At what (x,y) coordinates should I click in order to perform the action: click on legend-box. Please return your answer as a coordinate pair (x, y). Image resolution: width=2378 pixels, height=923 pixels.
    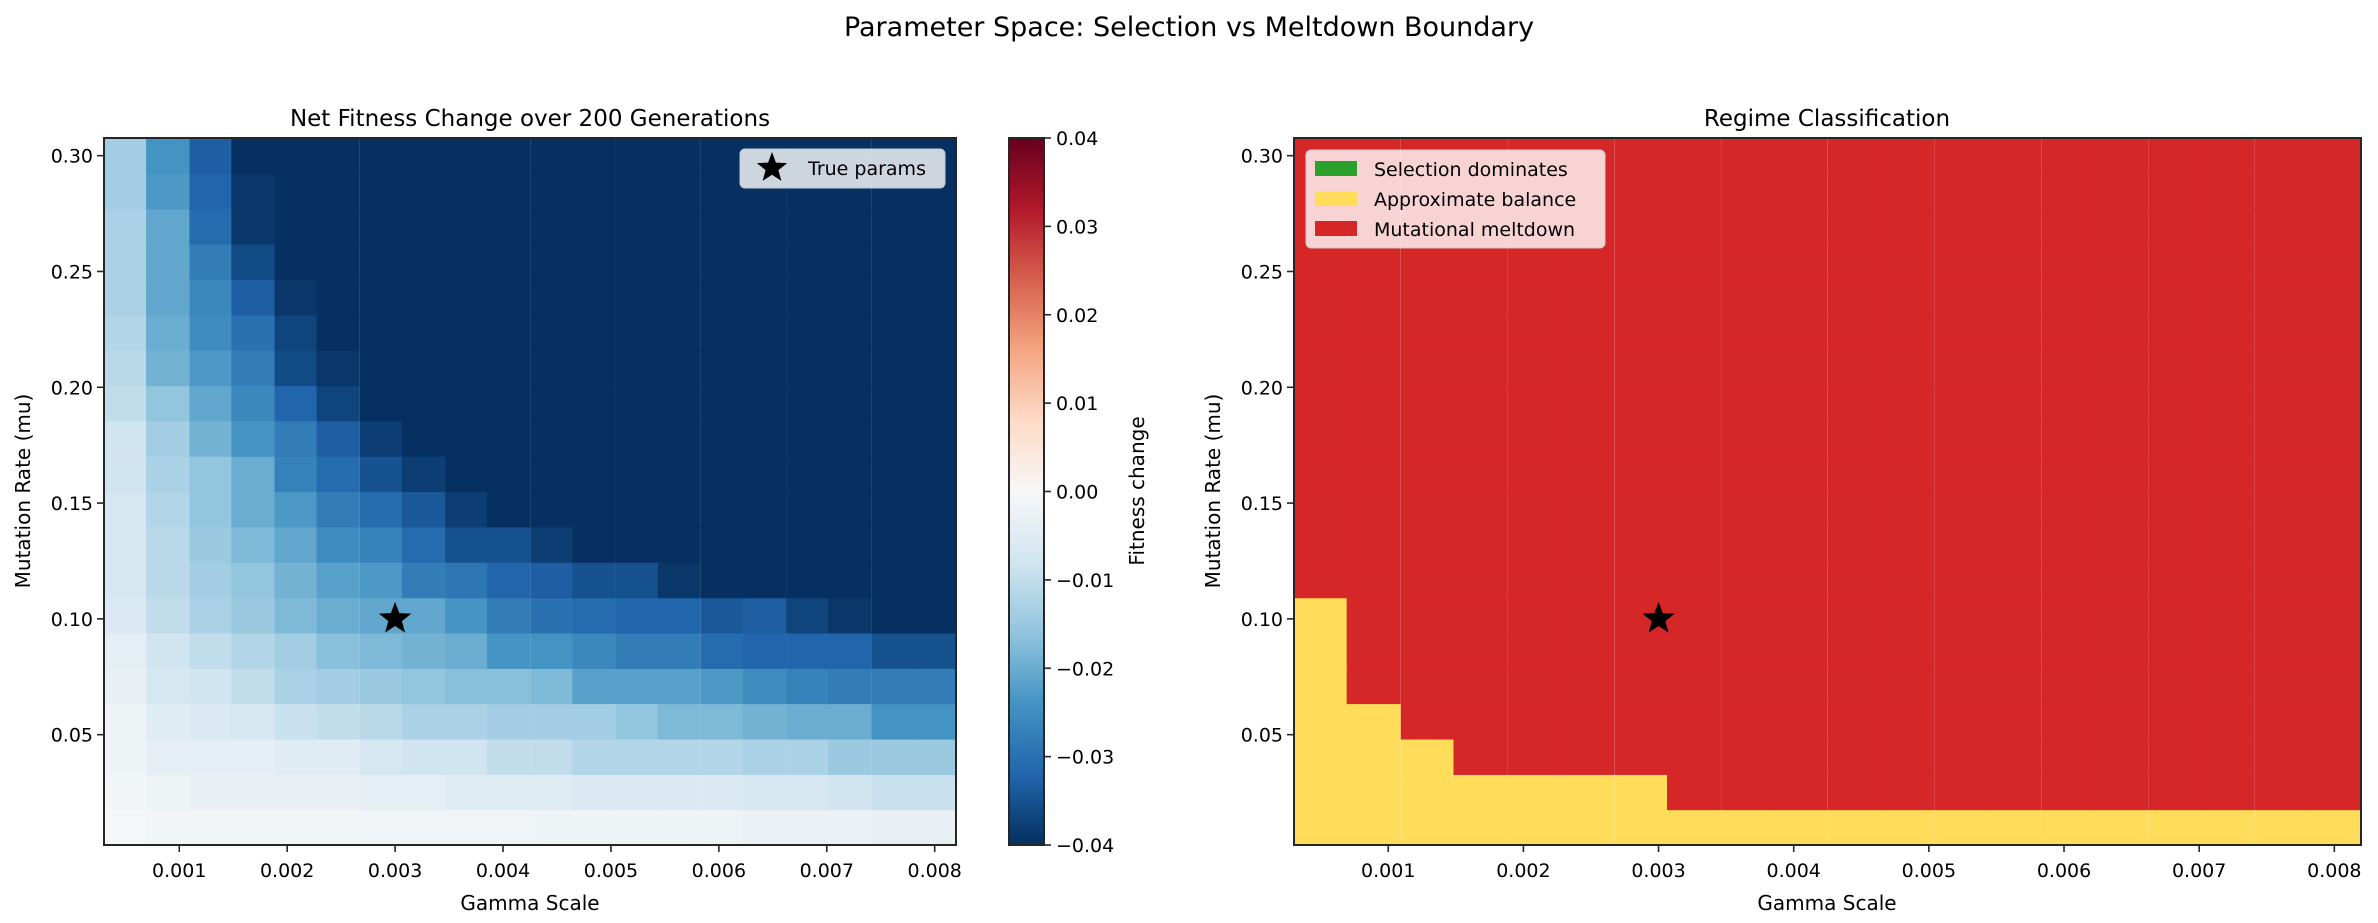
    Looking at the image, I should click on (1455, 199).